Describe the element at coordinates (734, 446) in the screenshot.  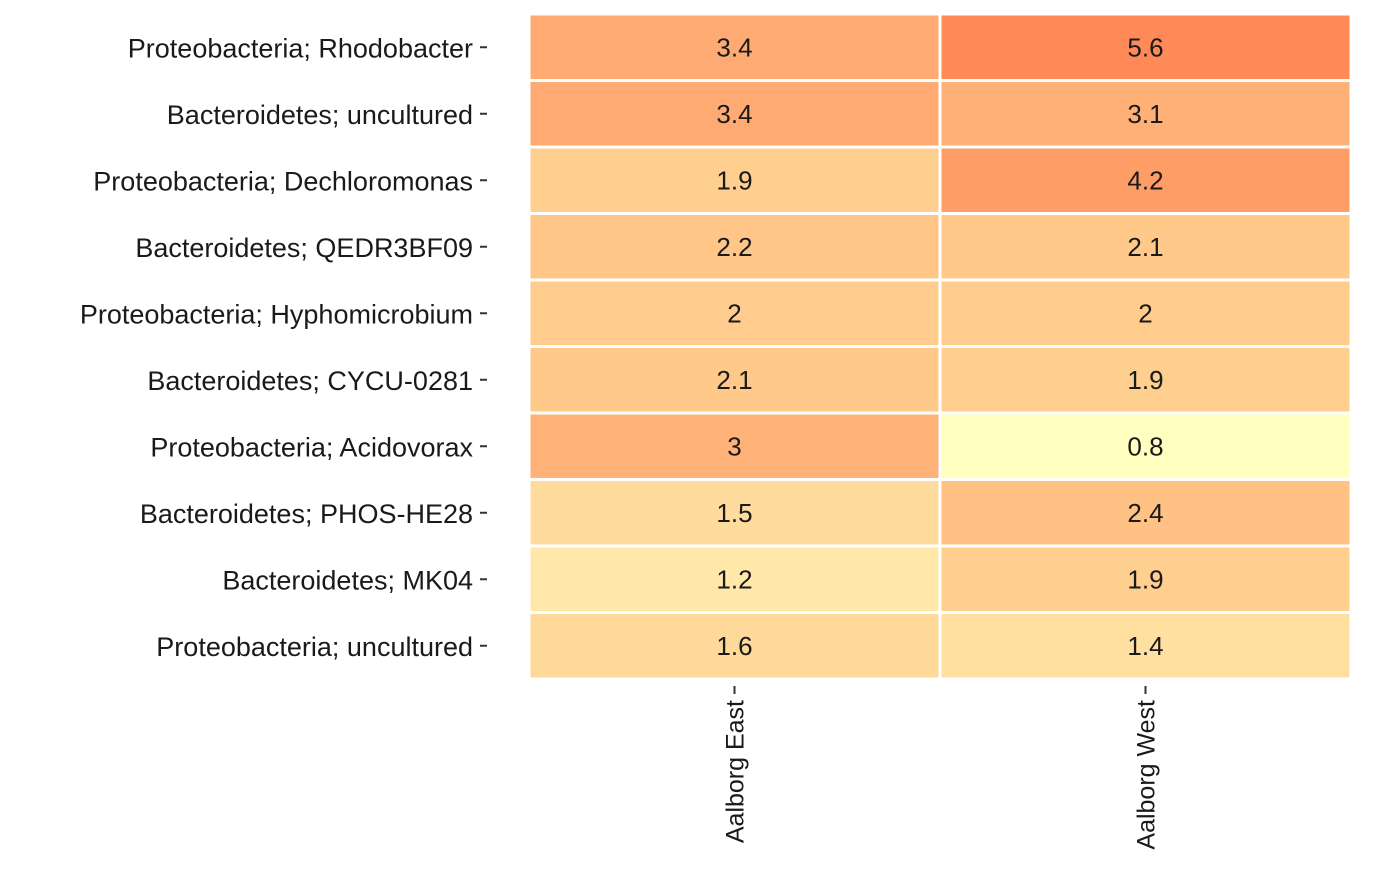
I see `cell-value-label: 3` at that location.